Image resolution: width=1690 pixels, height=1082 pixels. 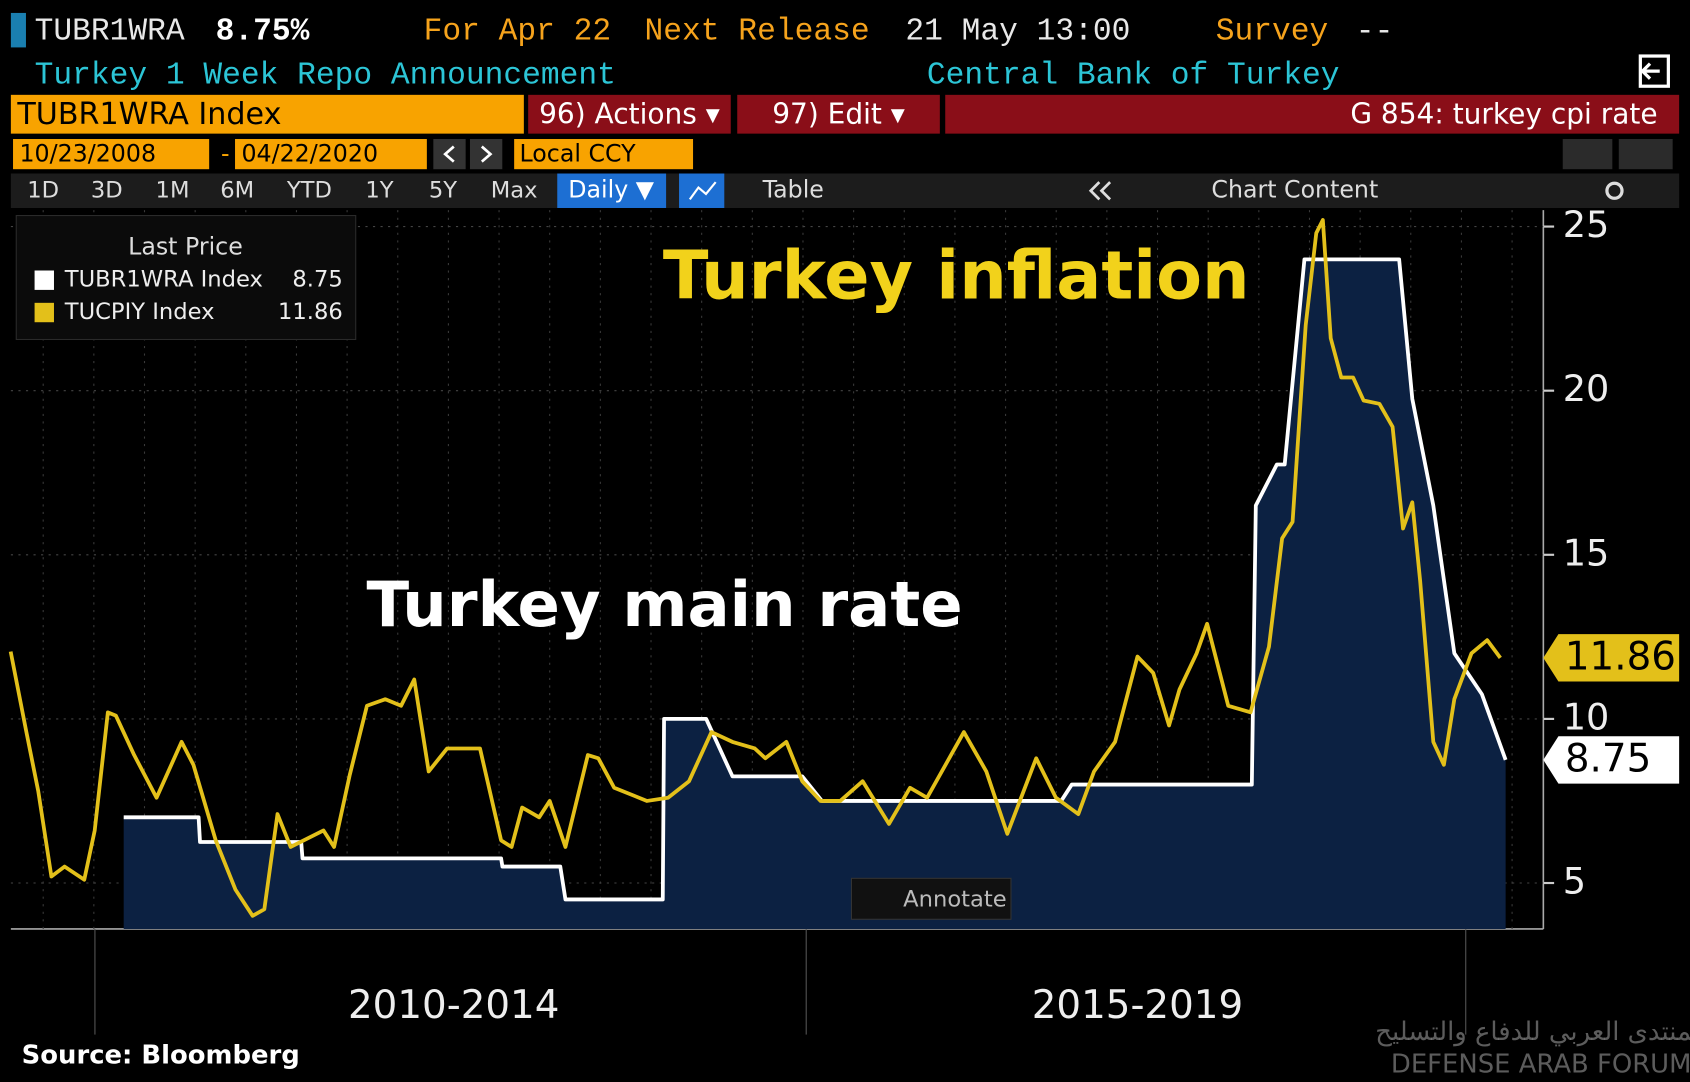 I want to click on chart-content-button: Chart Content, so click(x=1294, y=189).